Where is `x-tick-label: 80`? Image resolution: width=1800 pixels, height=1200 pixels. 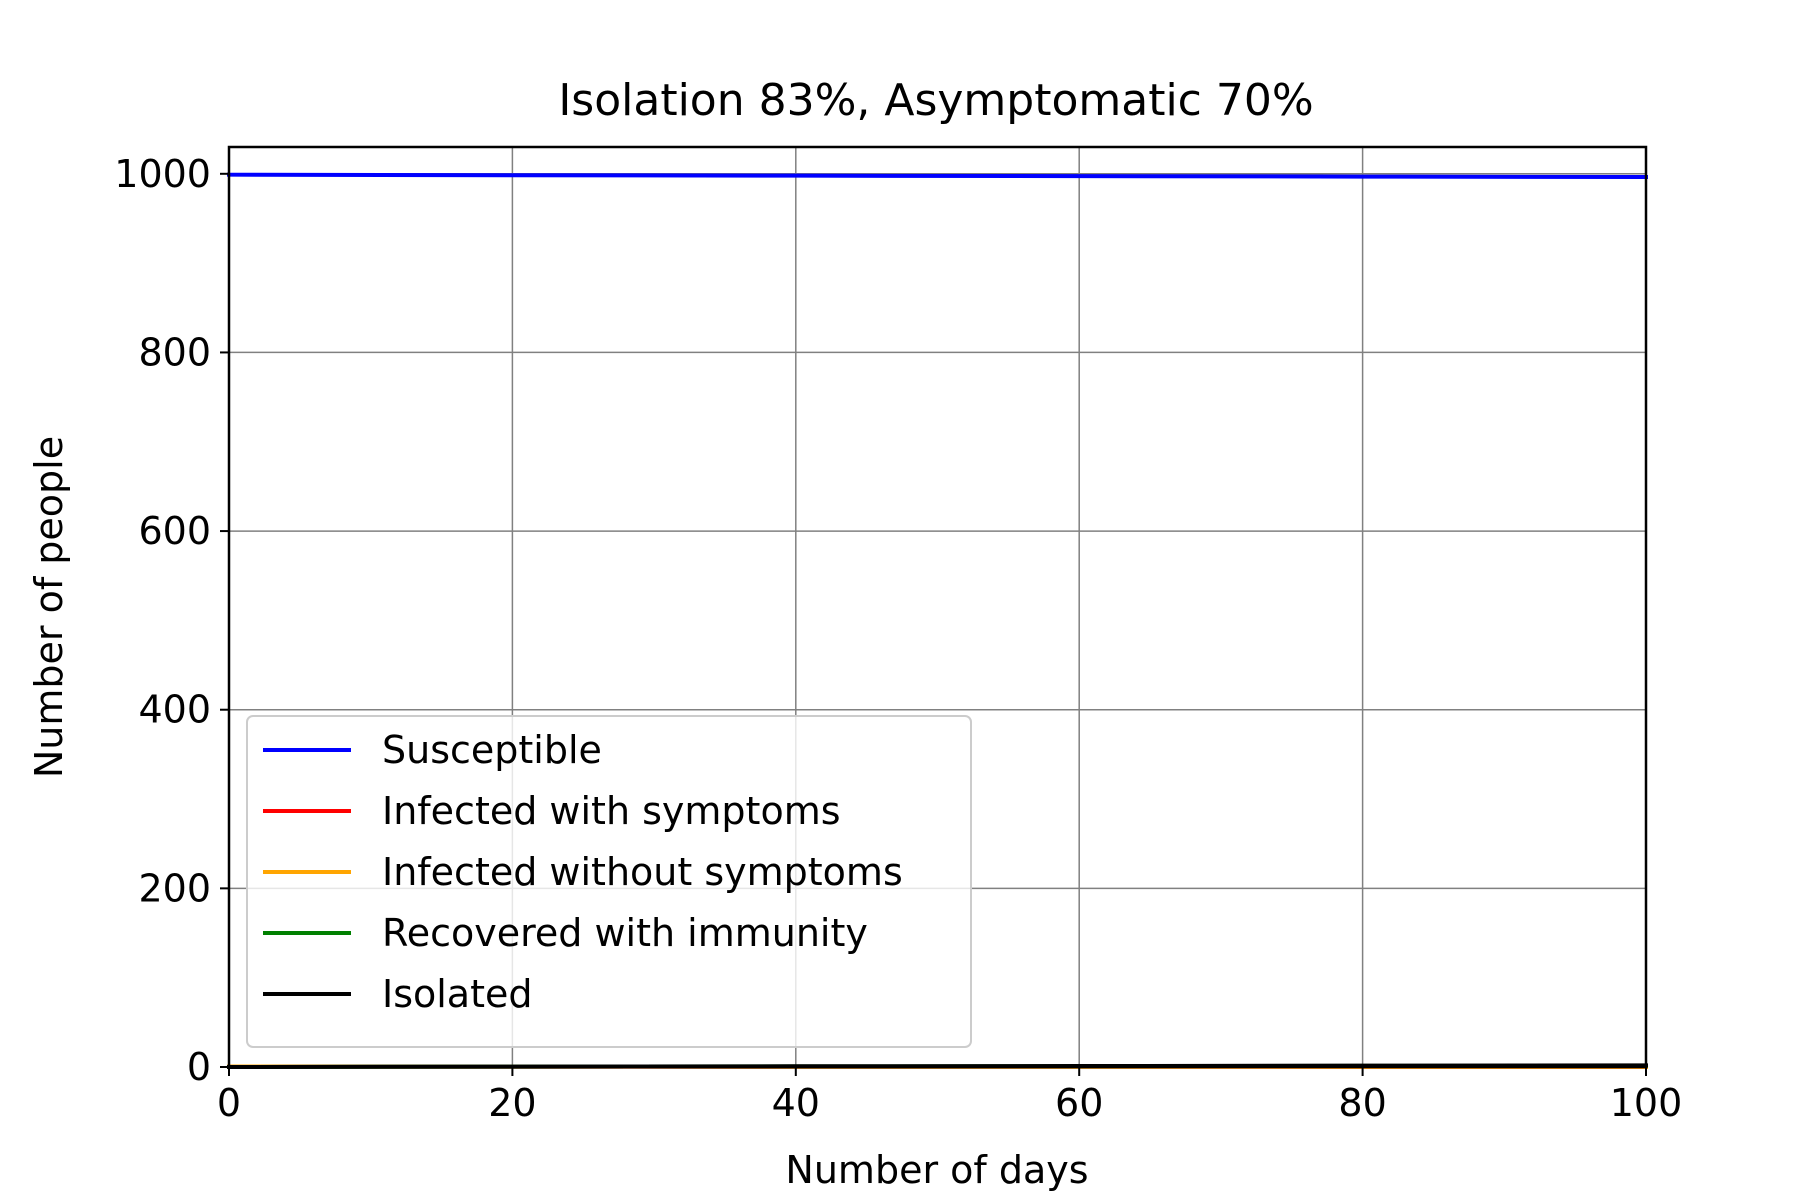 x-tick-label: 80 is located at coordinates (1362, 1103).